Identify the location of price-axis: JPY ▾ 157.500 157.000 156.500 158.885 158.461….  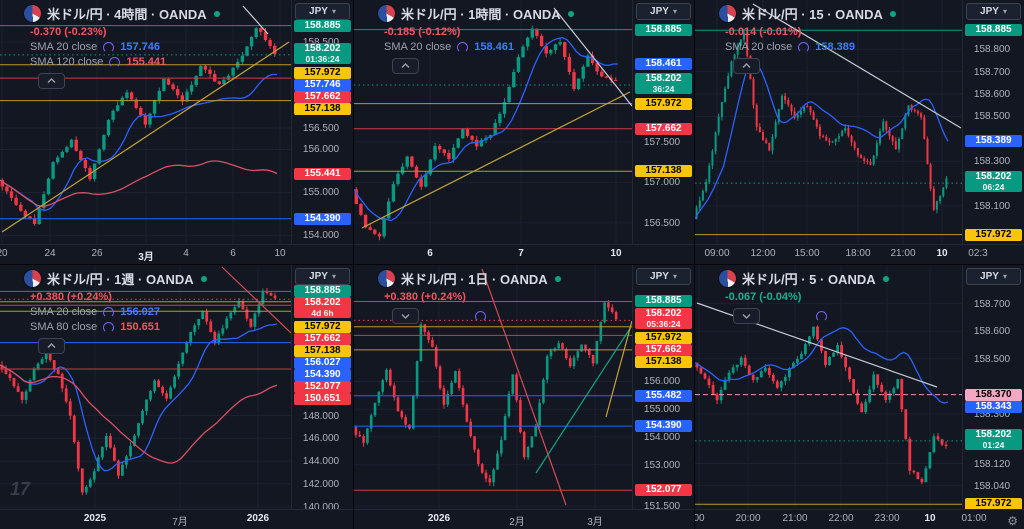
(663, 122).